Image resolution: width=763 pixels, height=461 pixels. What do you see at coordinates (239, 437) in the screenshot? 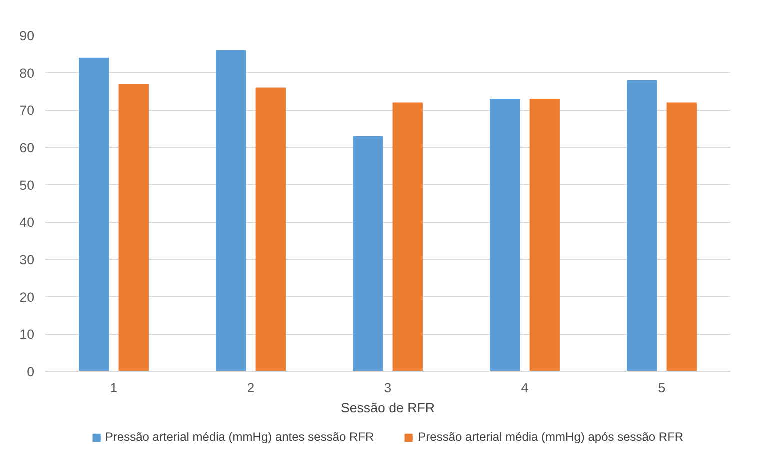
I see `legend-label: Pressão arterial média (mmHg) antes sessão RFR` at bounding box center [239, 437].